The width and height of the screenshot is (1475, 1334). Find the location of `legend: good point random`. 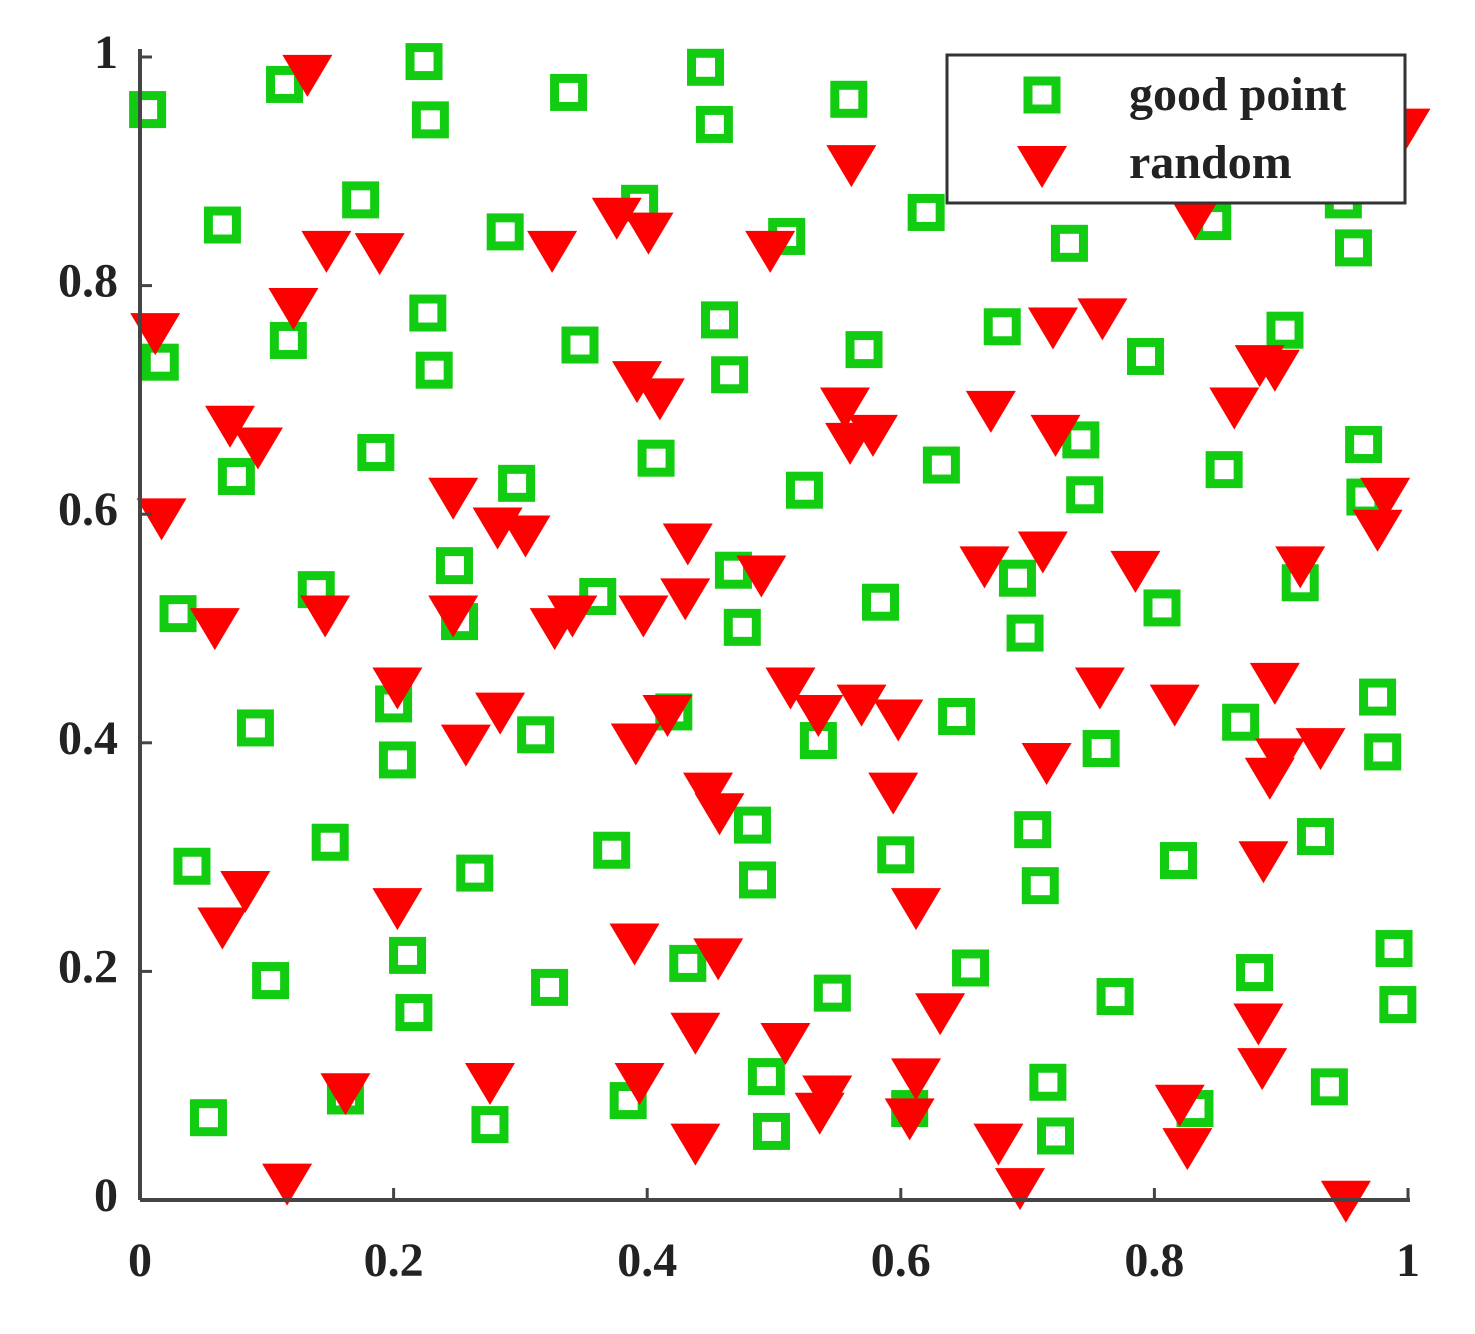

legend: good point random is located at coordinates (1176, 129).